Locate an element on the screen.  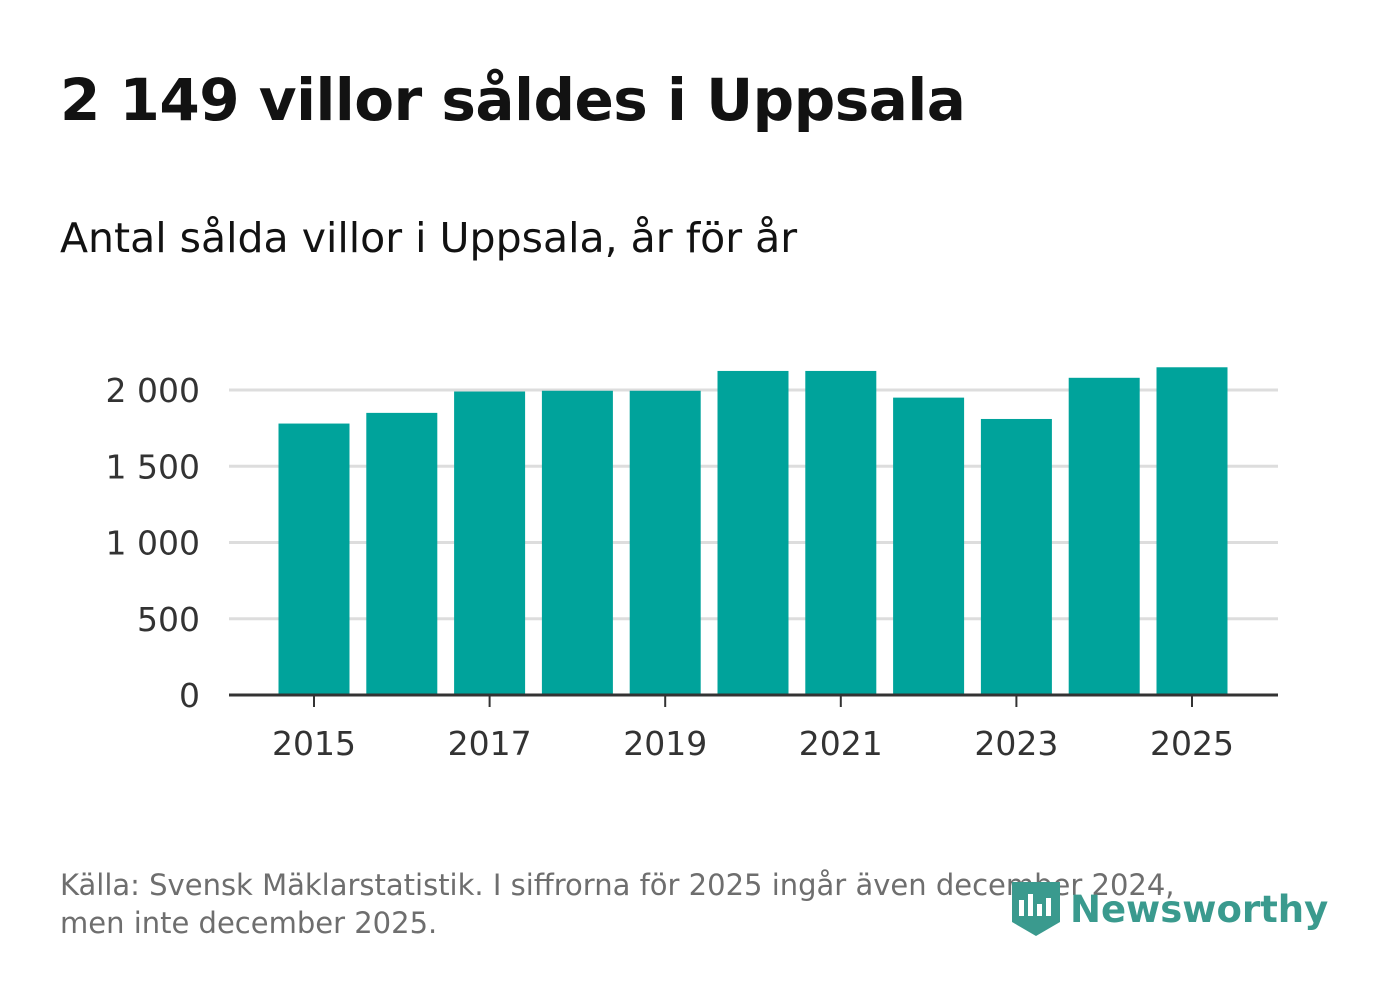
y-tick-label: 0 is located at coordinates (189, 695).